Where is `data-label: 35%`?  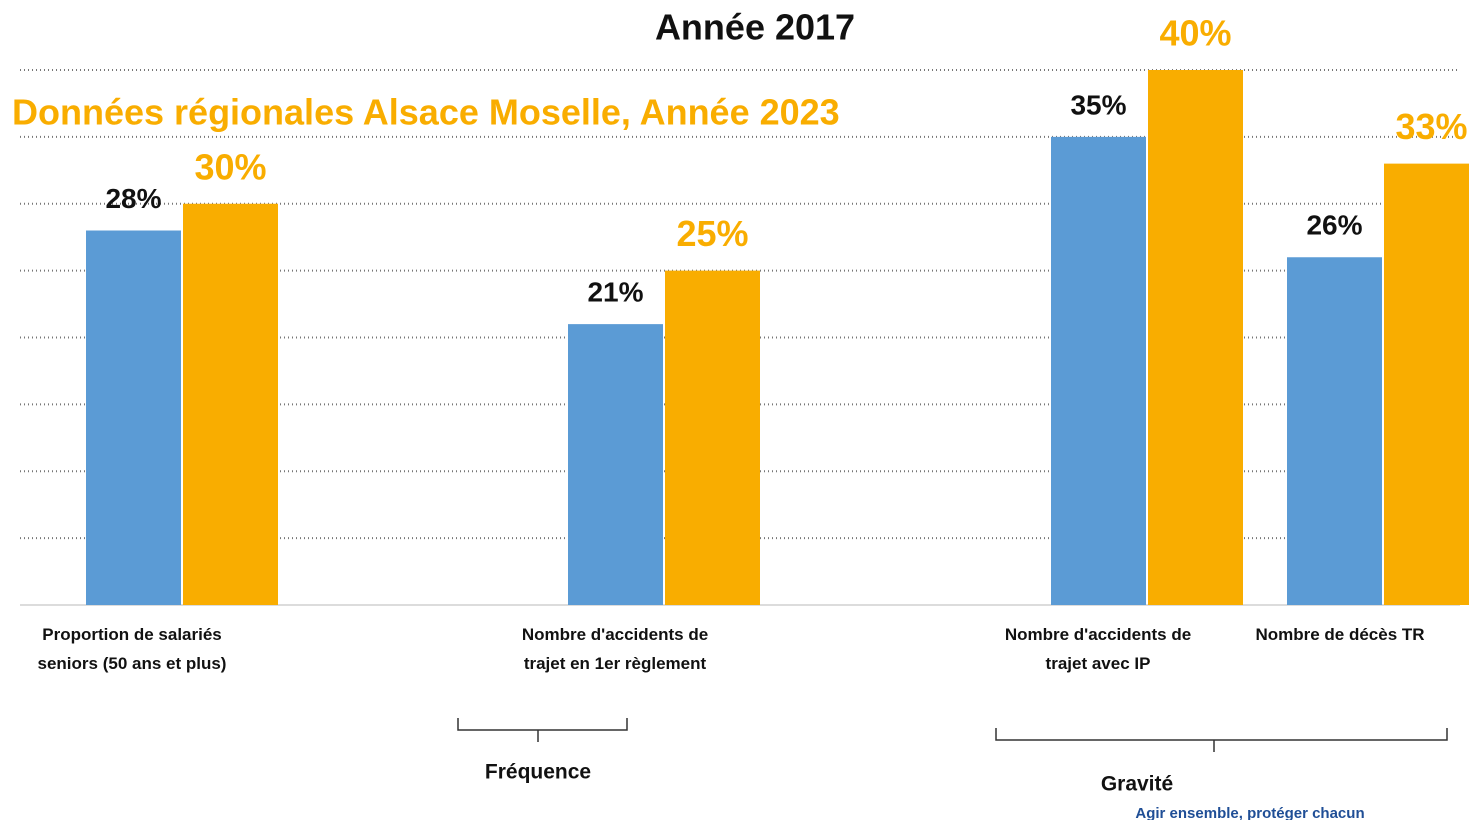
data-label: 35% is located at coordinates (1098, 104).